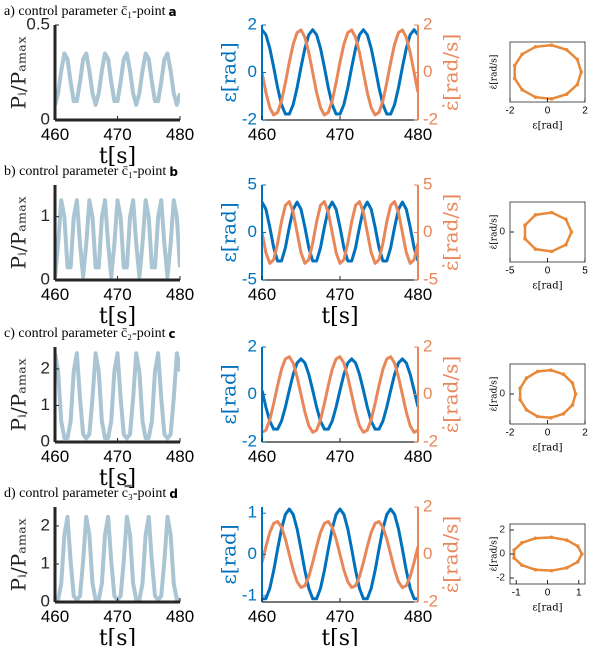 The image size is (590, 646). I want to click on y-tick-label: 5, so click(427, 183).